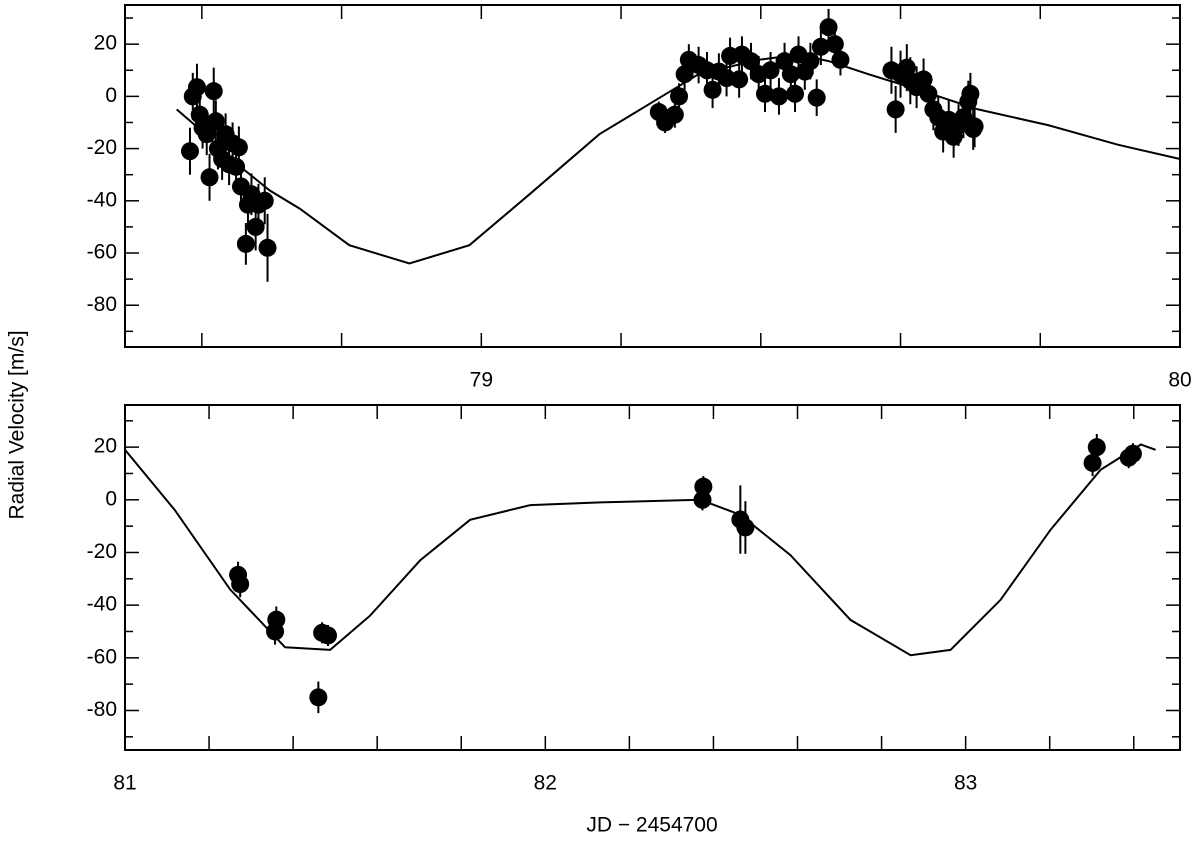  Describe the element at coordinates (17, 424) in the screenshot. I see `y-axis-label: Radial Velocity [m/s]` at that location.